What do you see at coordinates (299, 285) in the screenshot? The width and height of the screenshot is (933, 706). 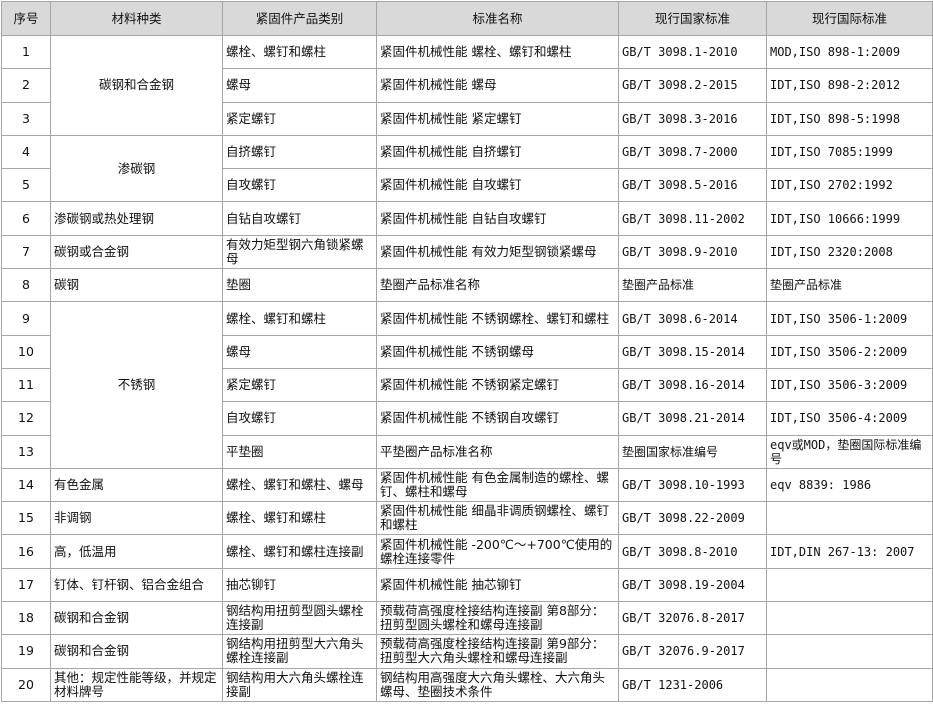 I see `product-cell: 垫圈` at bounding box center [299, 285].